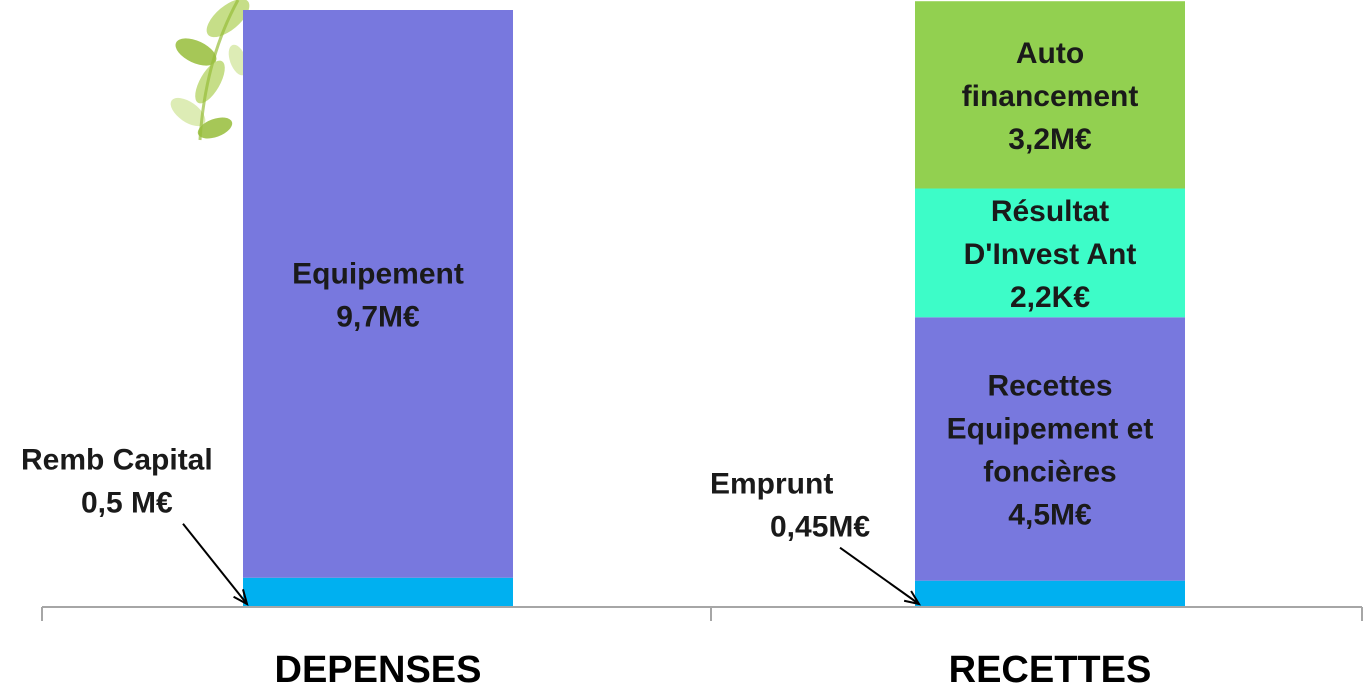 The image size is (1364, 687). Describe the element at coordinates (1050, 593) in the screenshot. I see `bar-segment-emprunt` at that location.